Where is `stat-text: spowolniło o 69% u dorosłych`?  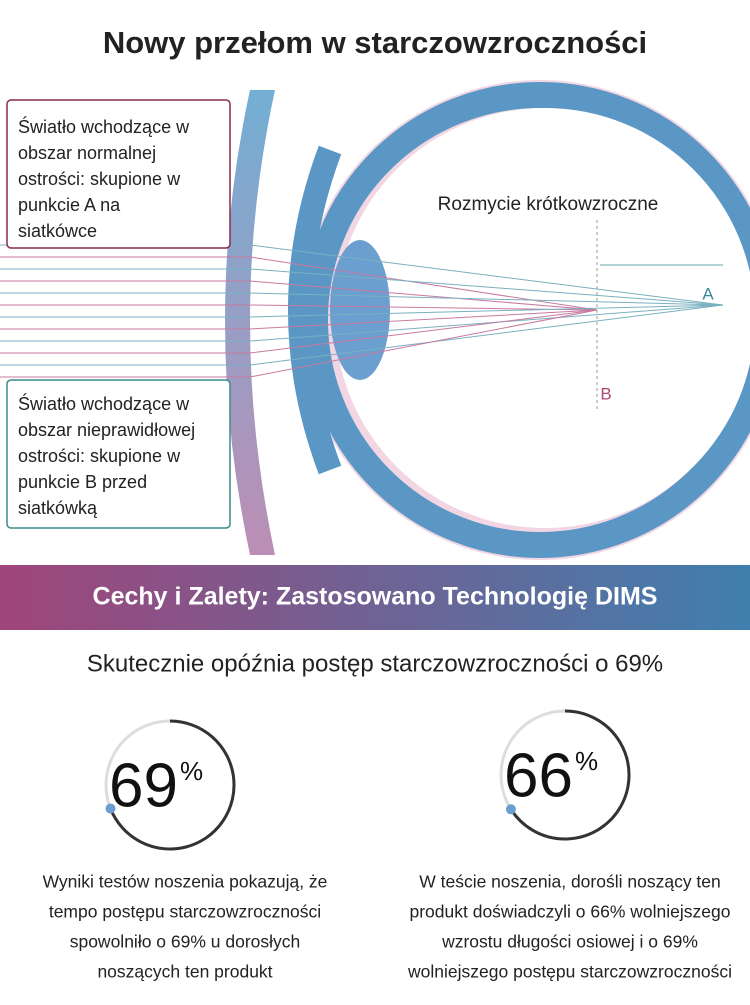 stat-text: spowolniło o 69% u dorosłych is located at coordinates (185, 942).